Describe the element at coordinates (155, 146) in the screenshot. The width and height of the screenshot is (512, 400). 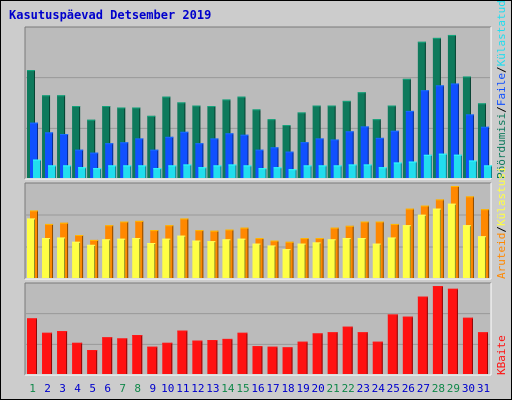
I see `bar-top-s0-9-shade` at that location.